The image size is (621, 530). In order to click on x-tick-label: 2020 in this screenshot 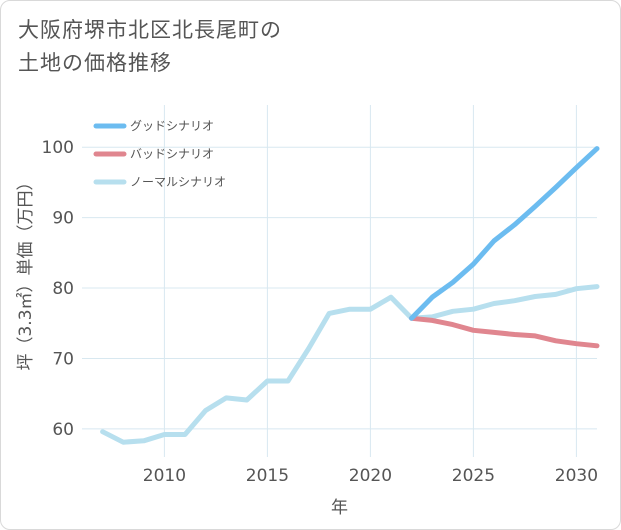, I will do `click(370, 476)`.